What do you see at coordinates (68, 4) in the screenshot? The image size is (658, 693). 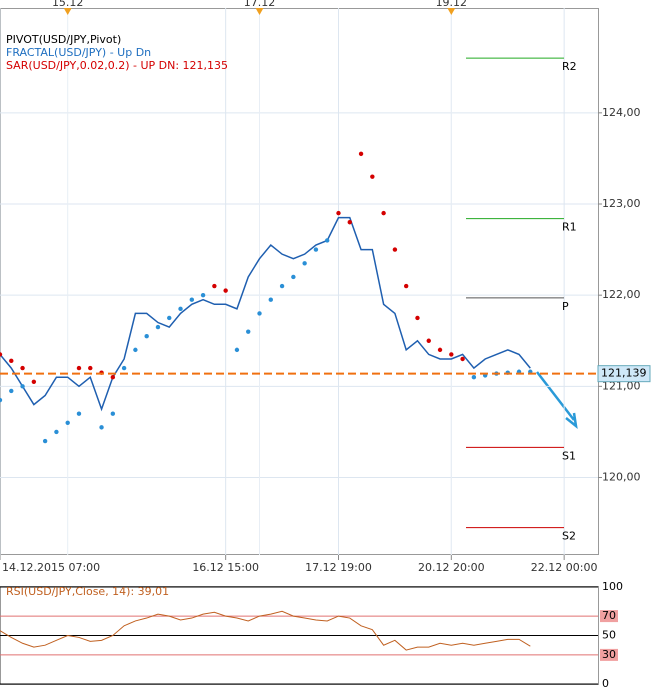 I see `top-tick-label: 15.12` at bounding box center [68, 4].